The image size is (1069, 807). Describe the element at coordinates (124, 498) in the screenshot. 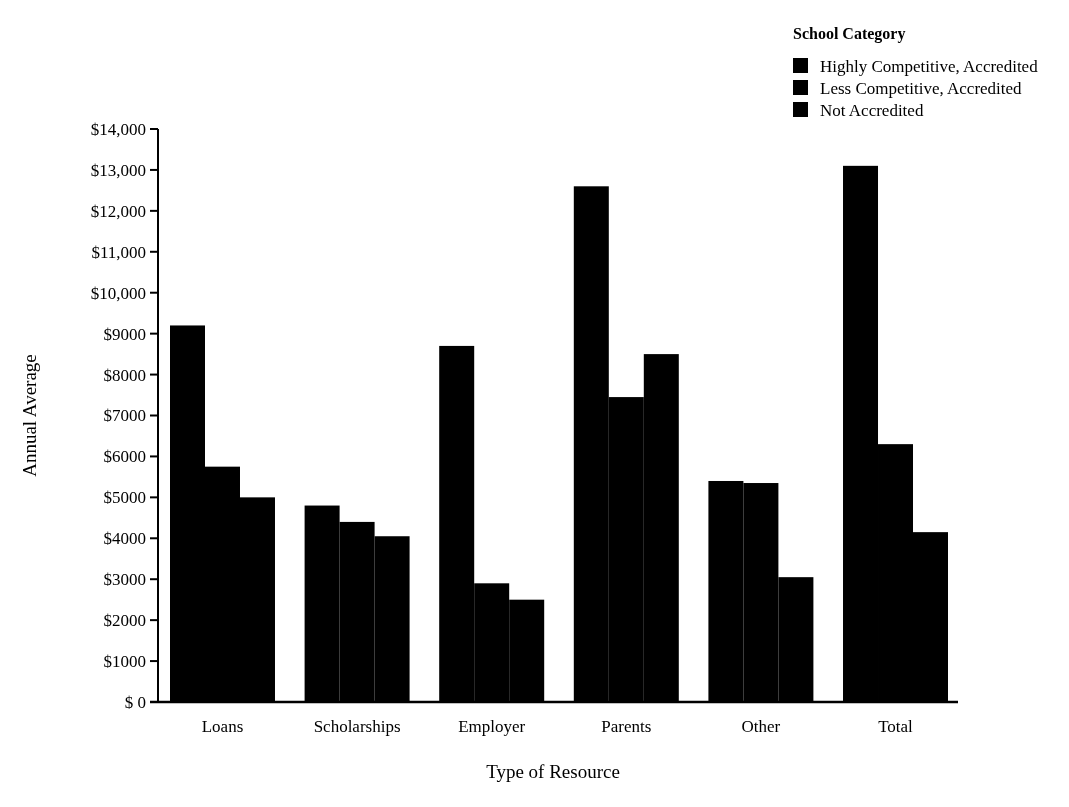

I see `y-tick-label: $5000` at that location.